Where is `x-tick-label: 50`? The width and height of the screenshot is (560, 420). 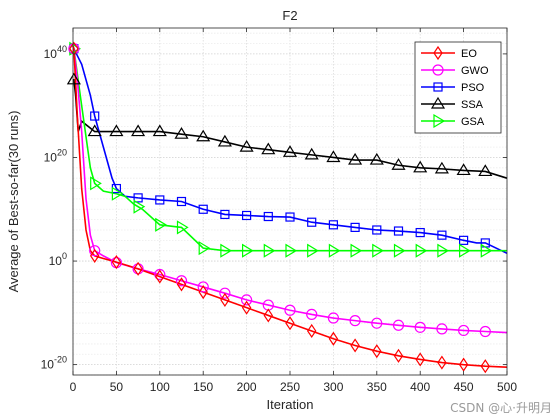
x-tick-label: 50 is located at coordinates (117, 387).